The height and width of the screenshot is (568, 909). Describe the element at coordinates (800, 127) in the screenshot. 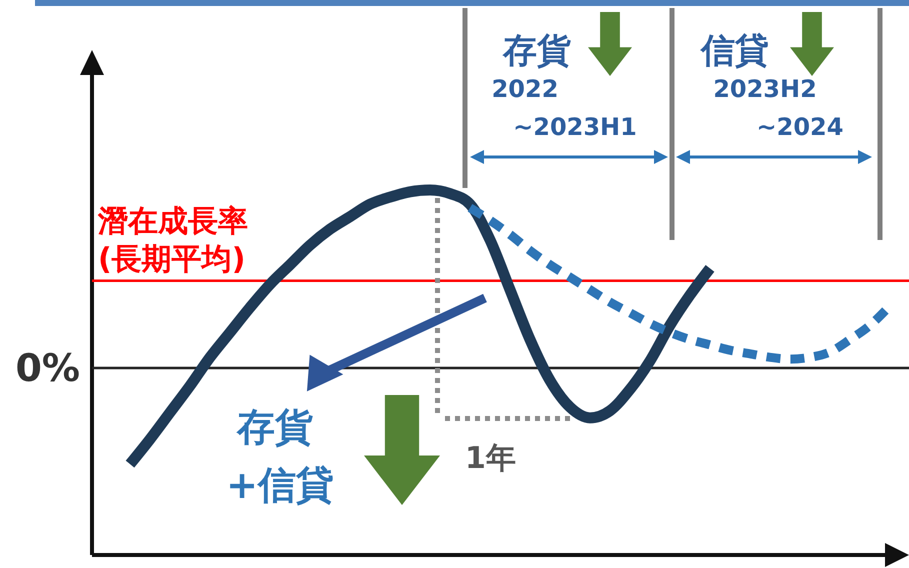

I see `text: ~2024` at that location.